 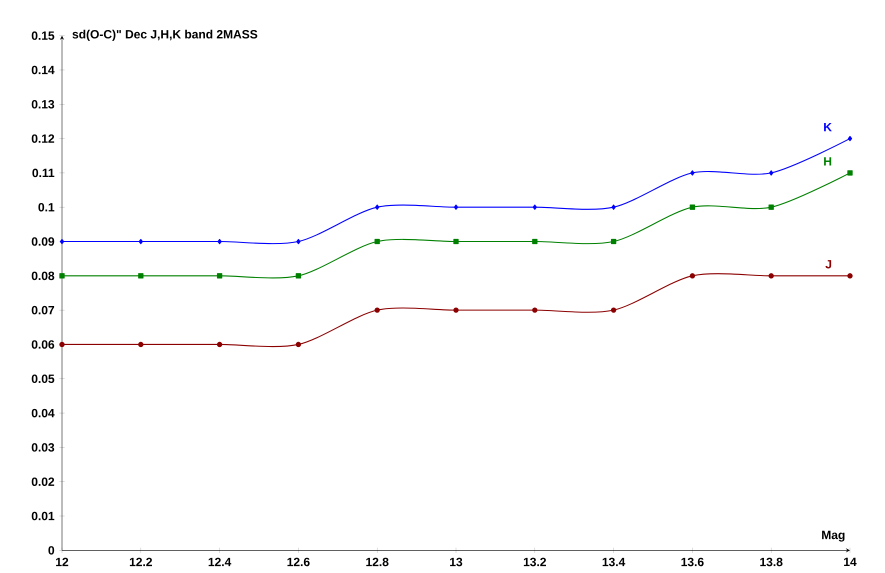 What do you see at coordinates (51, 550) in the screenshot?
I see `y-tick-label: 0` at bounding box center [51, 550].